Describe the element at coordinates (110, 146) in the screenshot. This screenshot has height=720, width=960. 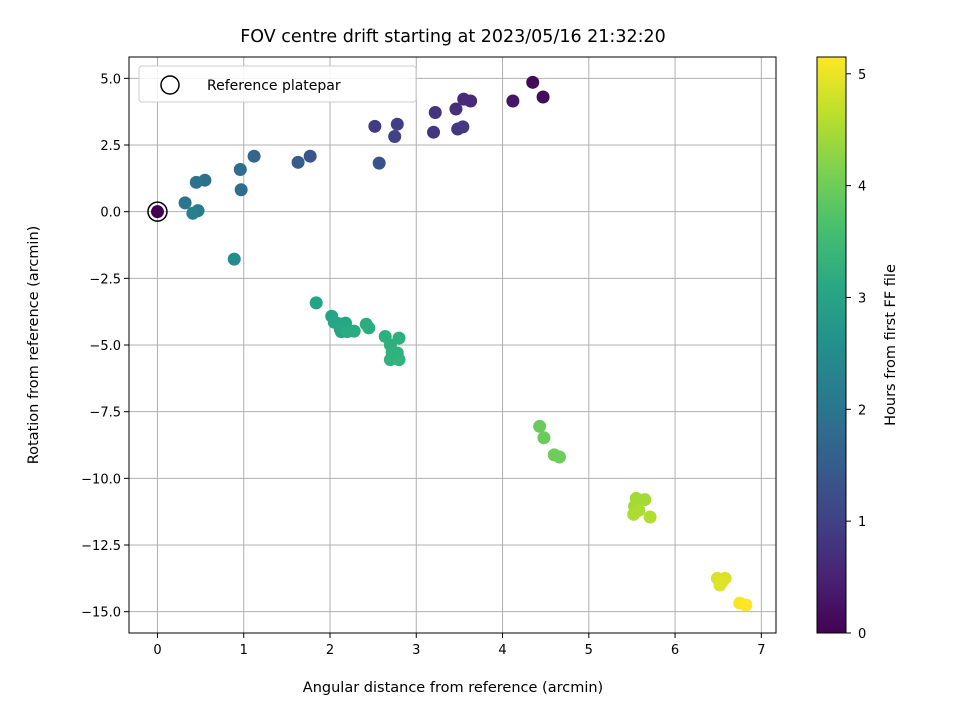
I see `y-tick-label: 2.5` at that location.